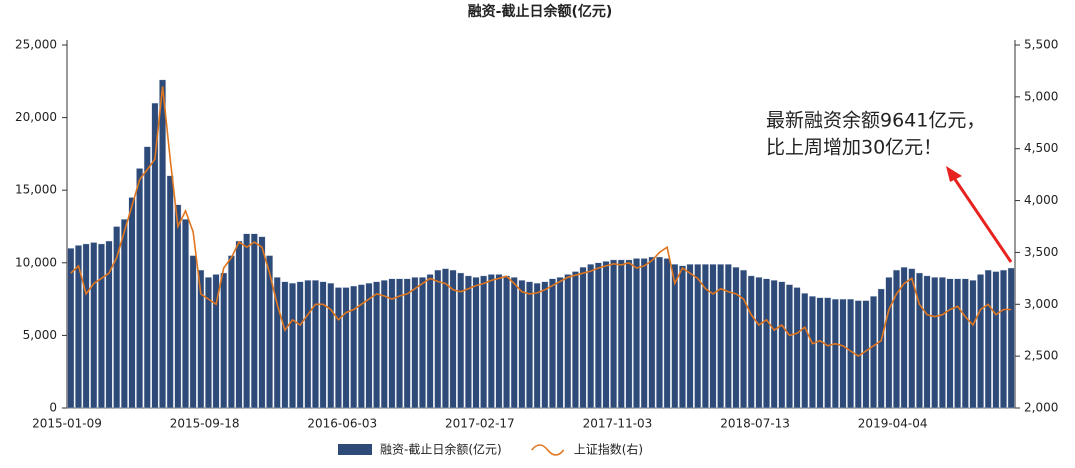  Describe the element at coordinates (875, 121) in the screenshot. I see `annotation: 最新融资余额9641亿元，` at that location.